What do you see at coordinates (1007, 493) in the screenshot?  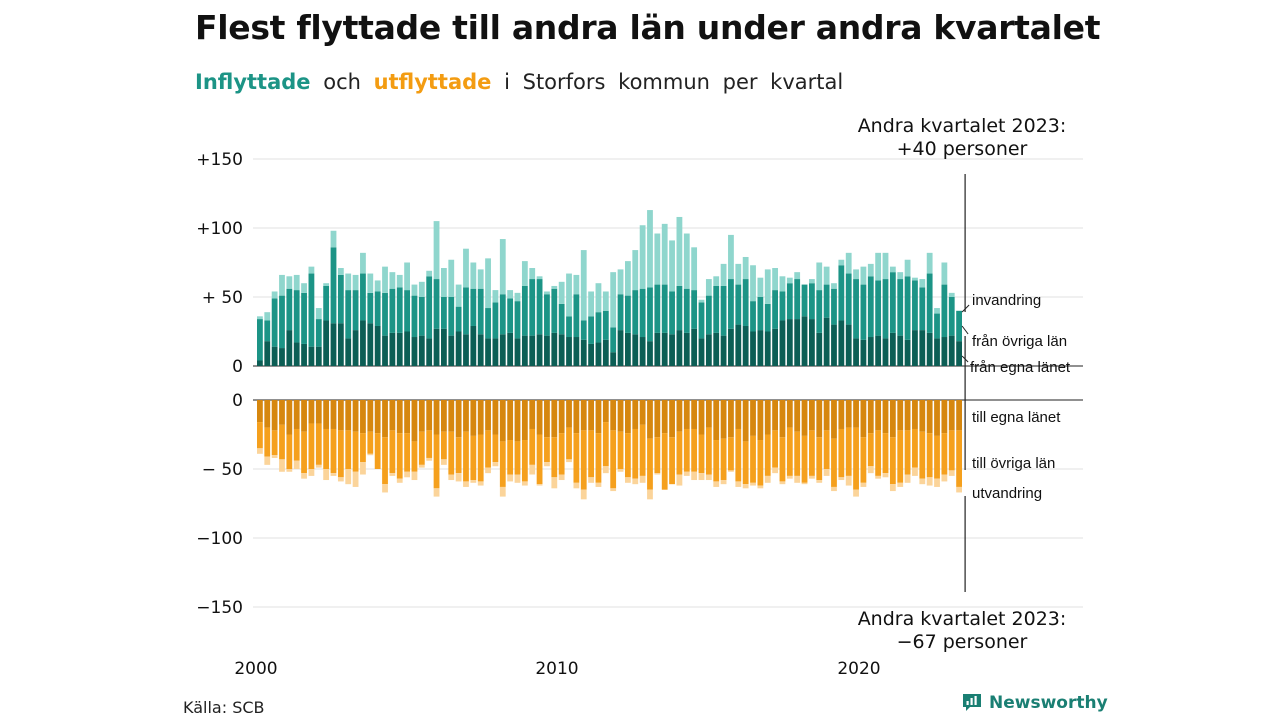 I see `legend-label-utvandring: utvandring` at bounding box center [1007, 493].